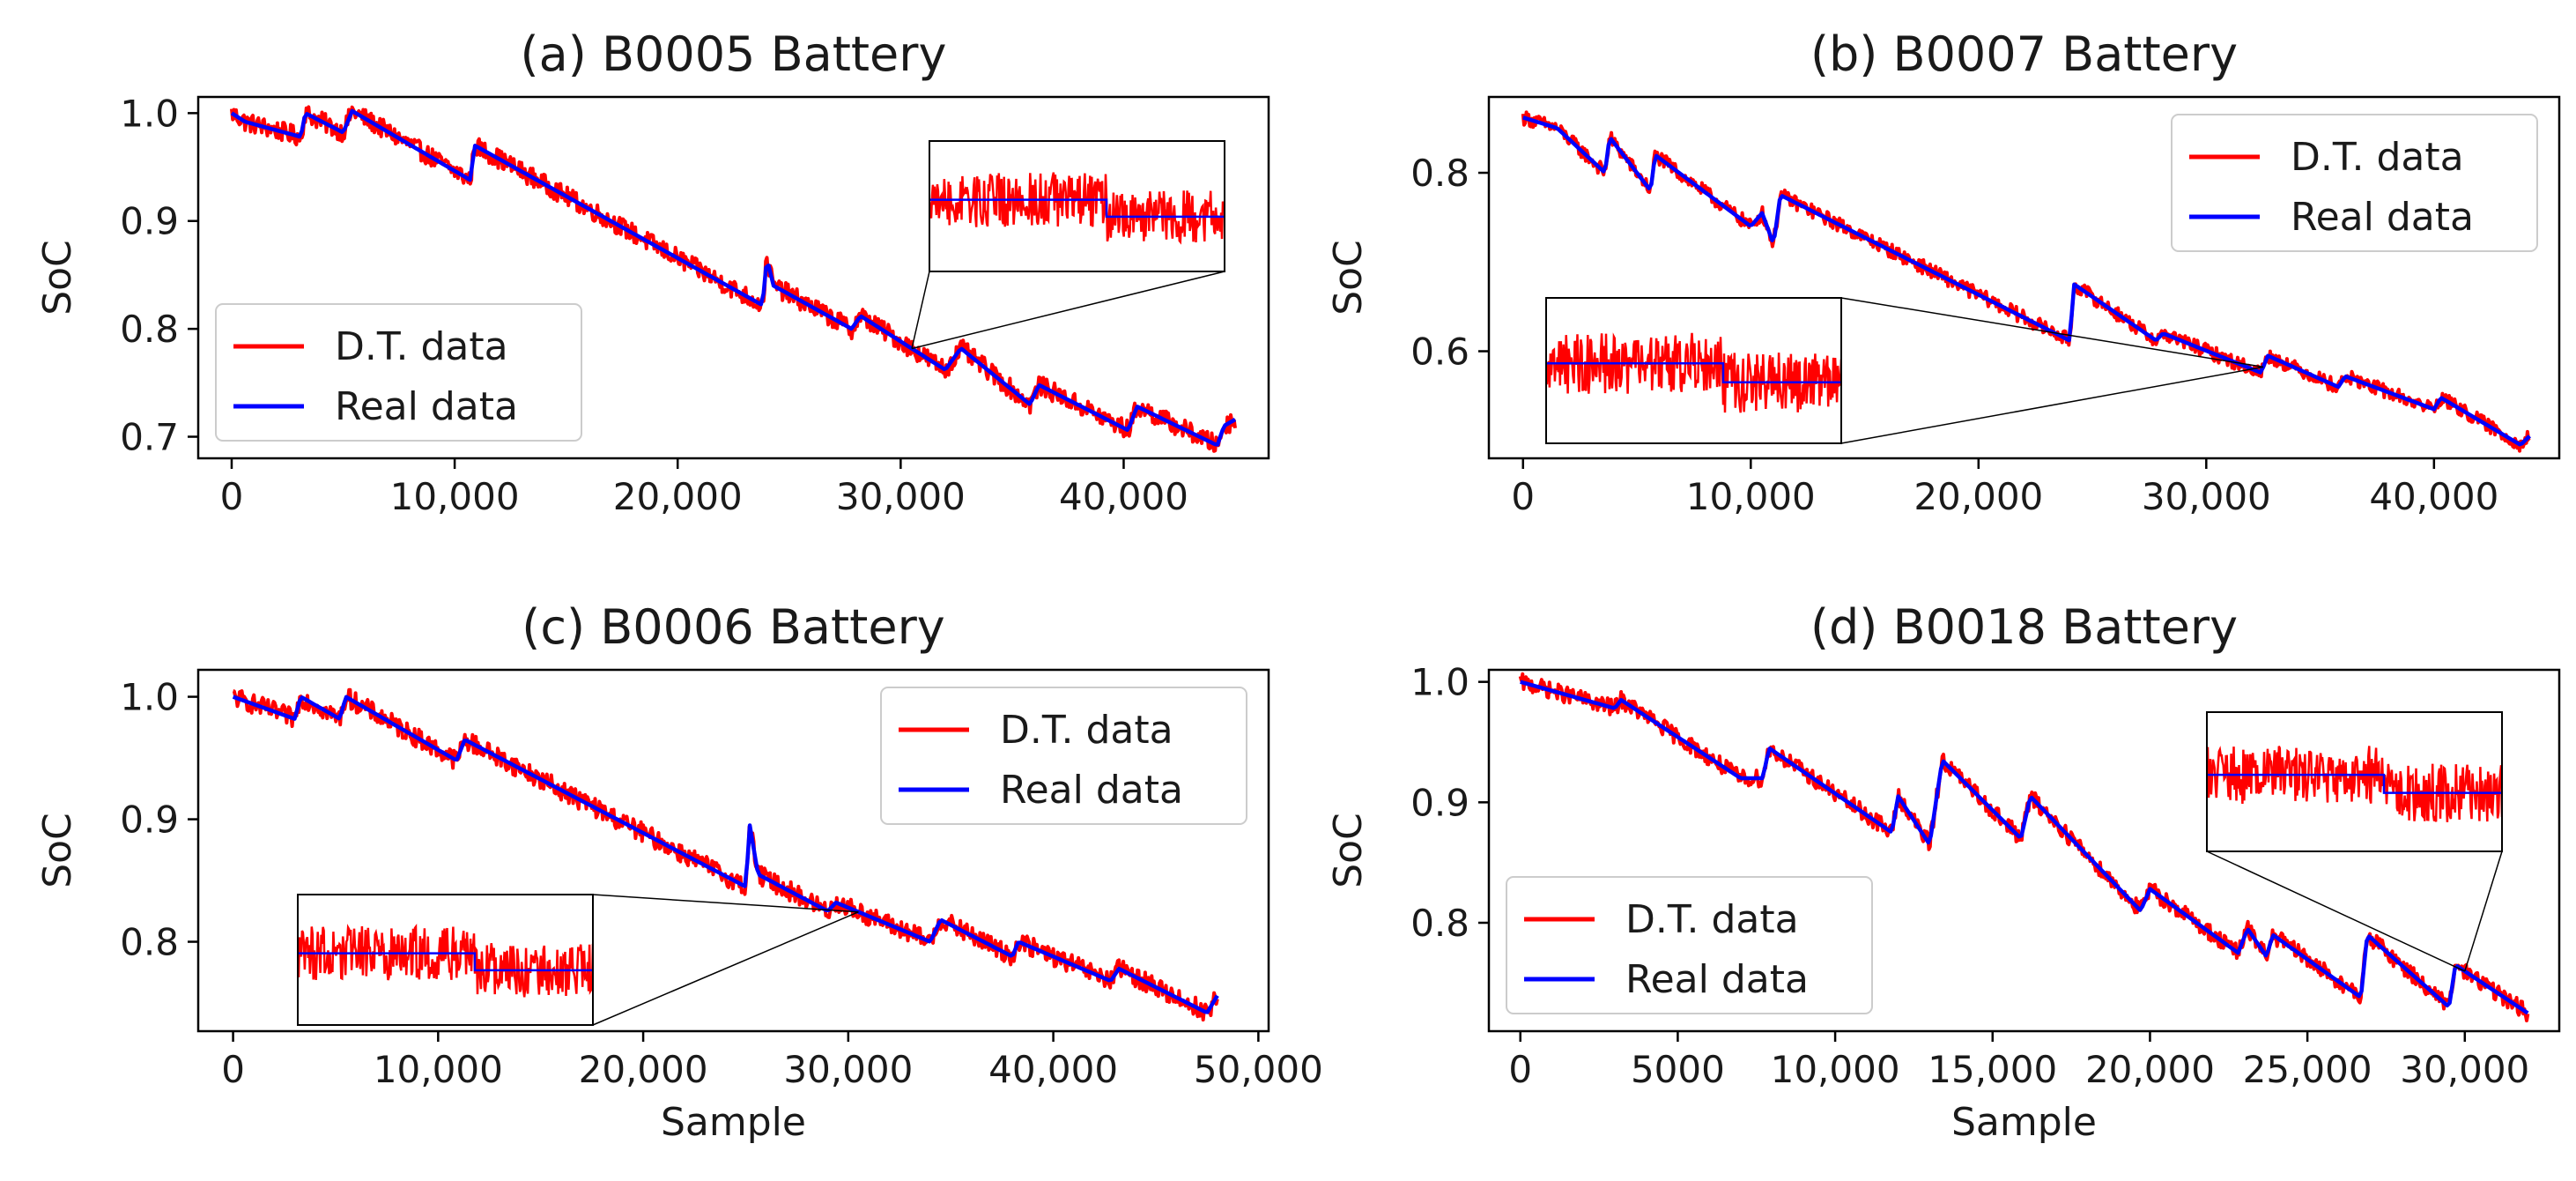  Describe the element at coordinates (734, 54) in the screenshot. I see `chart-title: (a) B0005 Battery` at that location.